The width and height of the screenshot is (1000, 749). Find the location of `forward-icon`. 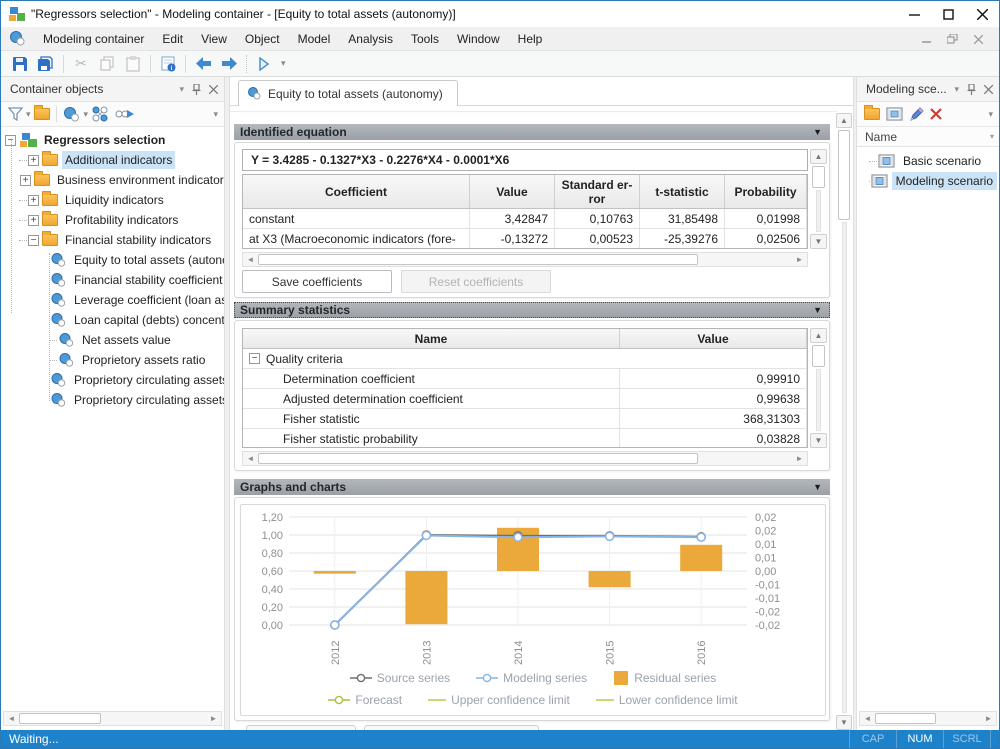

forward-icon is located at coordinates (229, 64).